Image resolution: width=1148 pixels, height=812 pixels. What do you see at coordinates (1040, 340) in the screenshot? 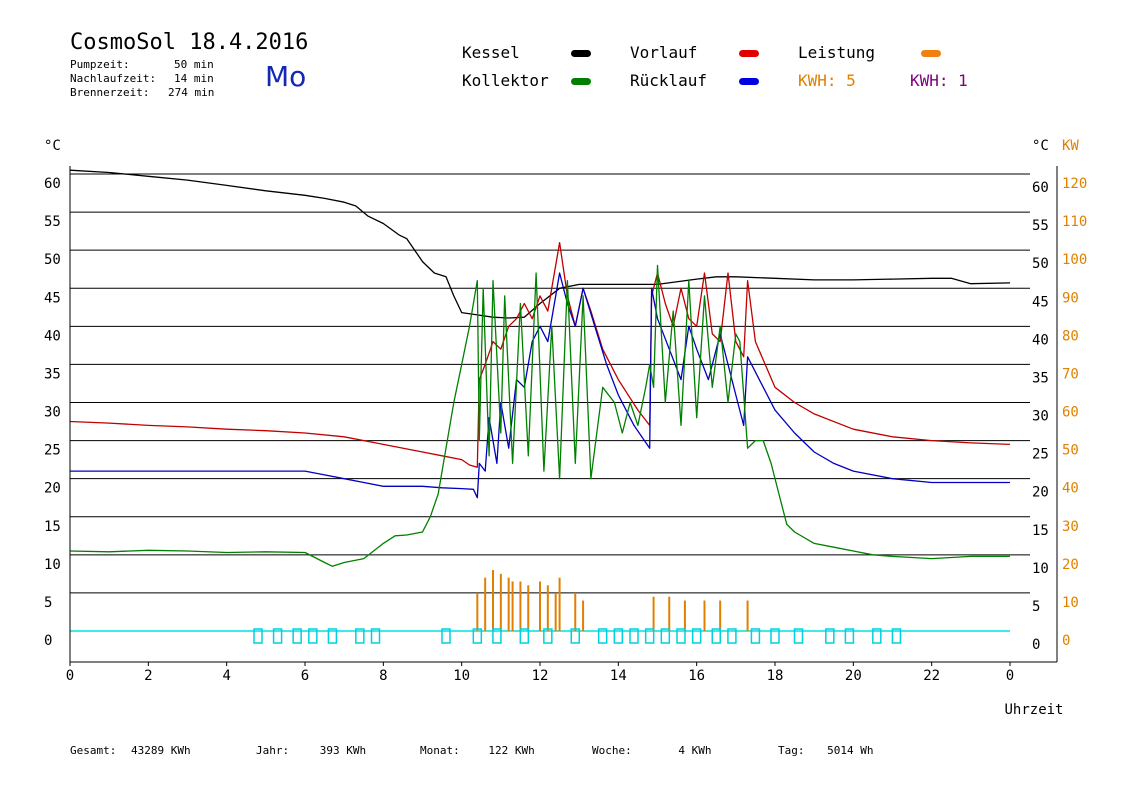
I see `y-tick-right-40: 40` at bounding box center [1040, 340].